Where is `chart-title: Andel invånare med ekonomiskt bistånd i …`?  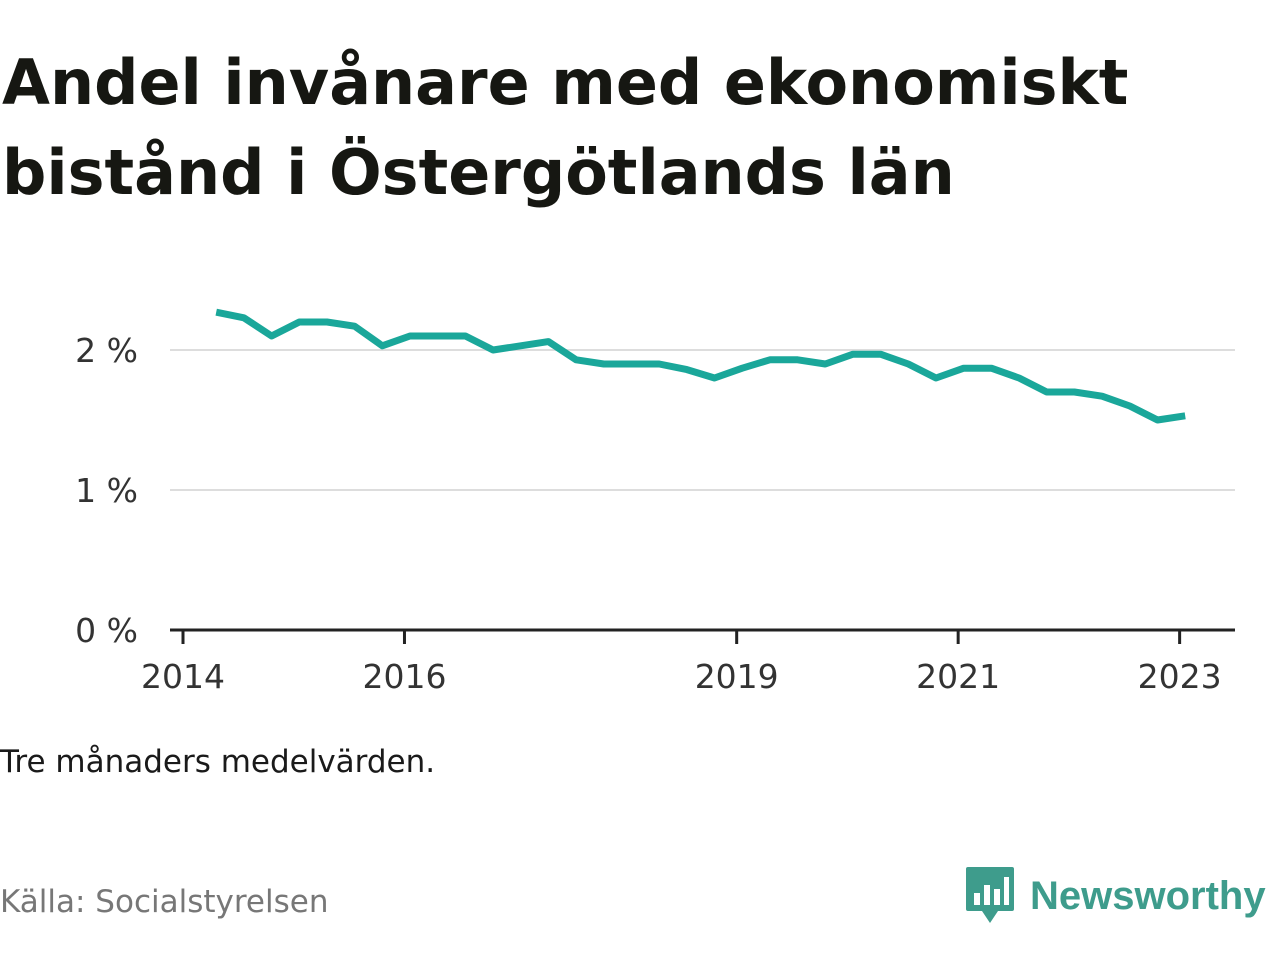 chart-title: Andel invånare med ekonomiskt bistånd i … is located at coordinates (565, 127).